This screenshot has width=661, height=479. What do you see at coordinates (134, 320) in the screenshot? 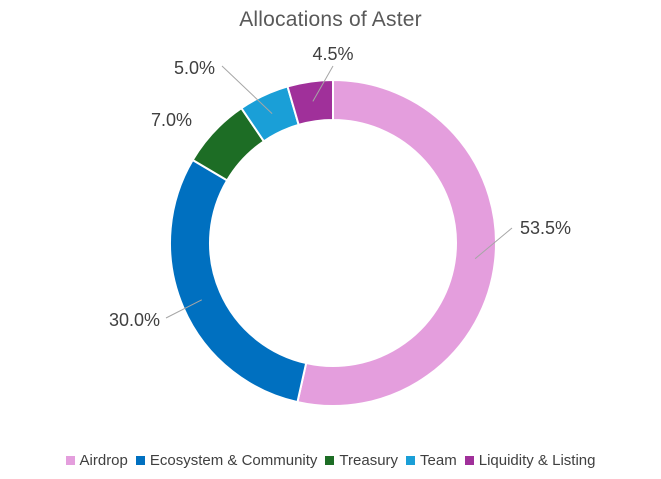
I see `data-label: 30.0%` at bounding box center [134, 320].